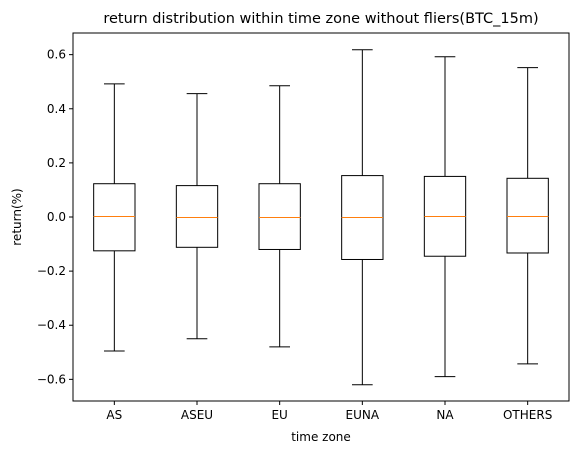  I want to click on y-tick-label: 0.2, so click(56, 163).